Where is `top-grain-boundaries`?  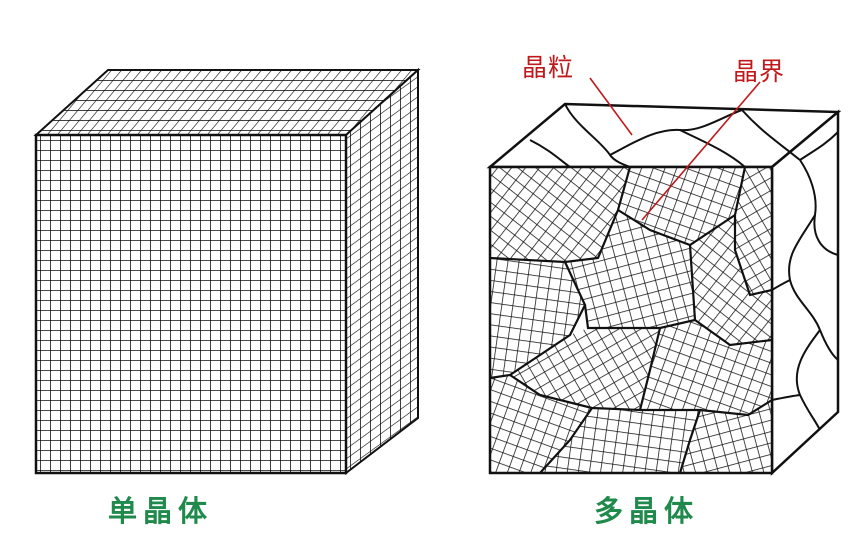
top-grain-boundaries is located at coordinates (665, 135).